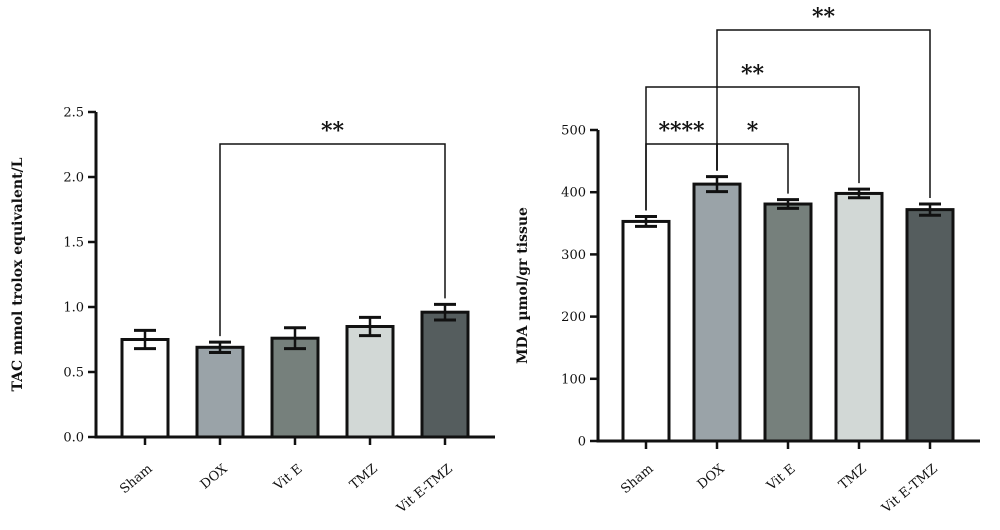 The image size is (1000, 530). I want to click on y-tick-label: 1.0, so click(73, 308).